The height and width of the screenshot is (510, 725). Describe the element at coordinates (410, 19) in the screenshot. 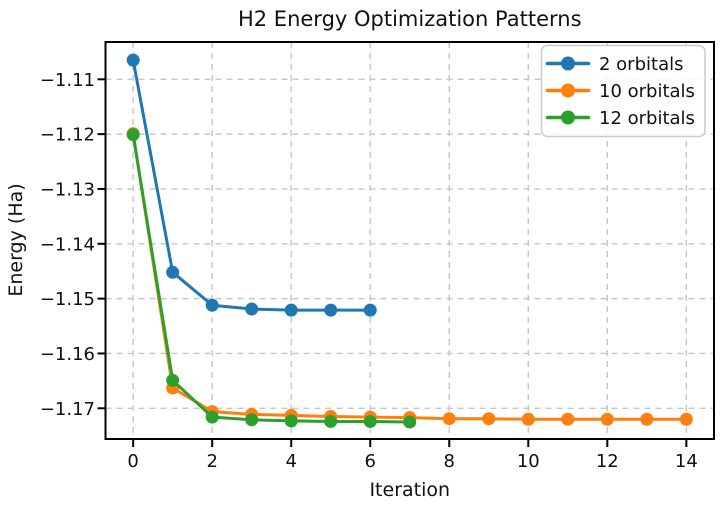

I see `chart-title: H2 Energy Optimization Patterns` at that location.